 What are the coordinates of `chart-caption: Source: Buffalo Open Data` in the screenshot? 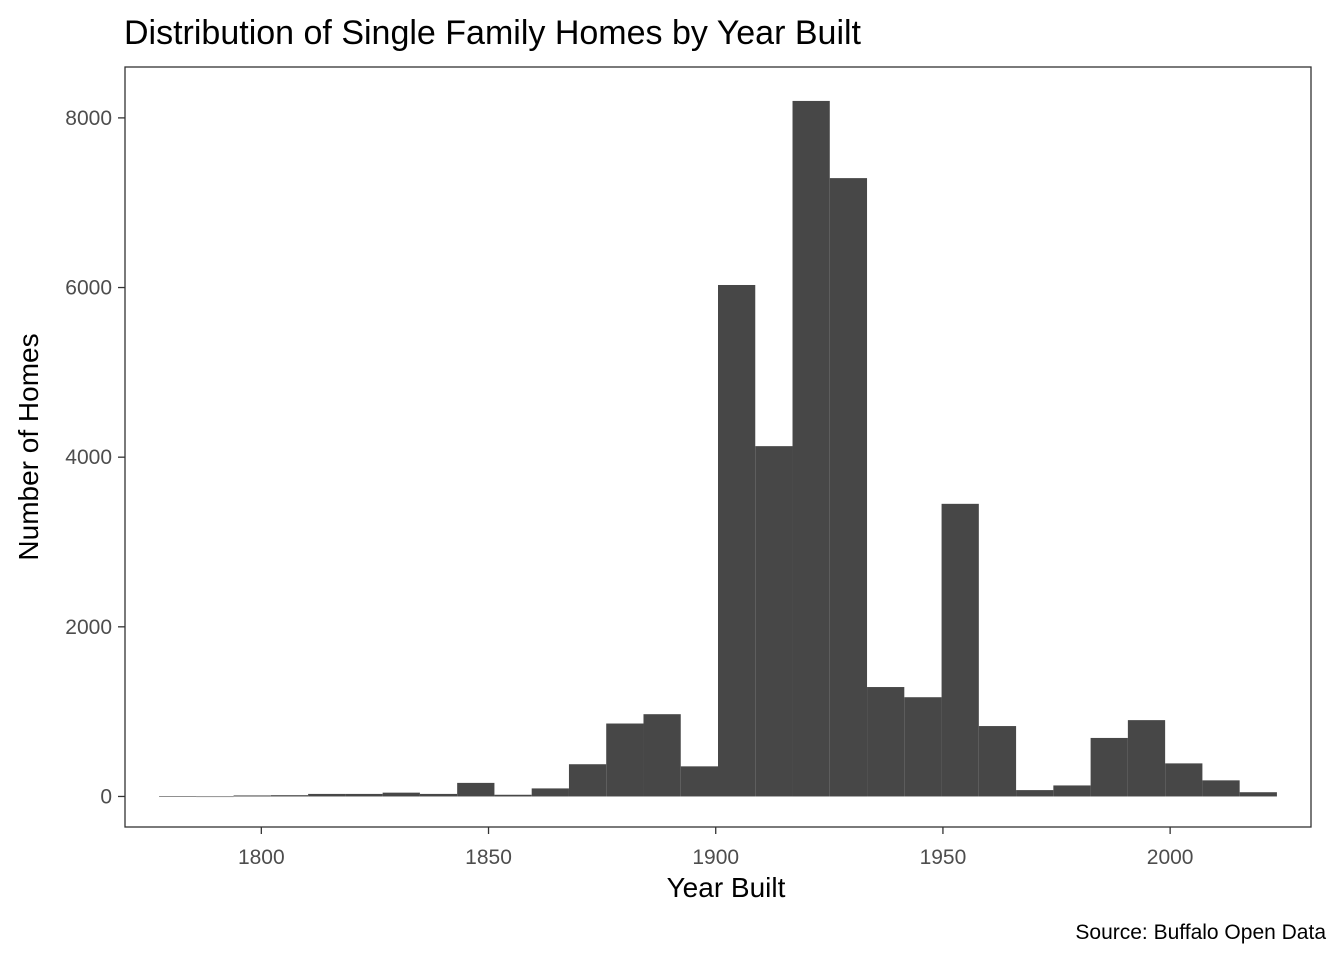 It's located at (1200, 932).